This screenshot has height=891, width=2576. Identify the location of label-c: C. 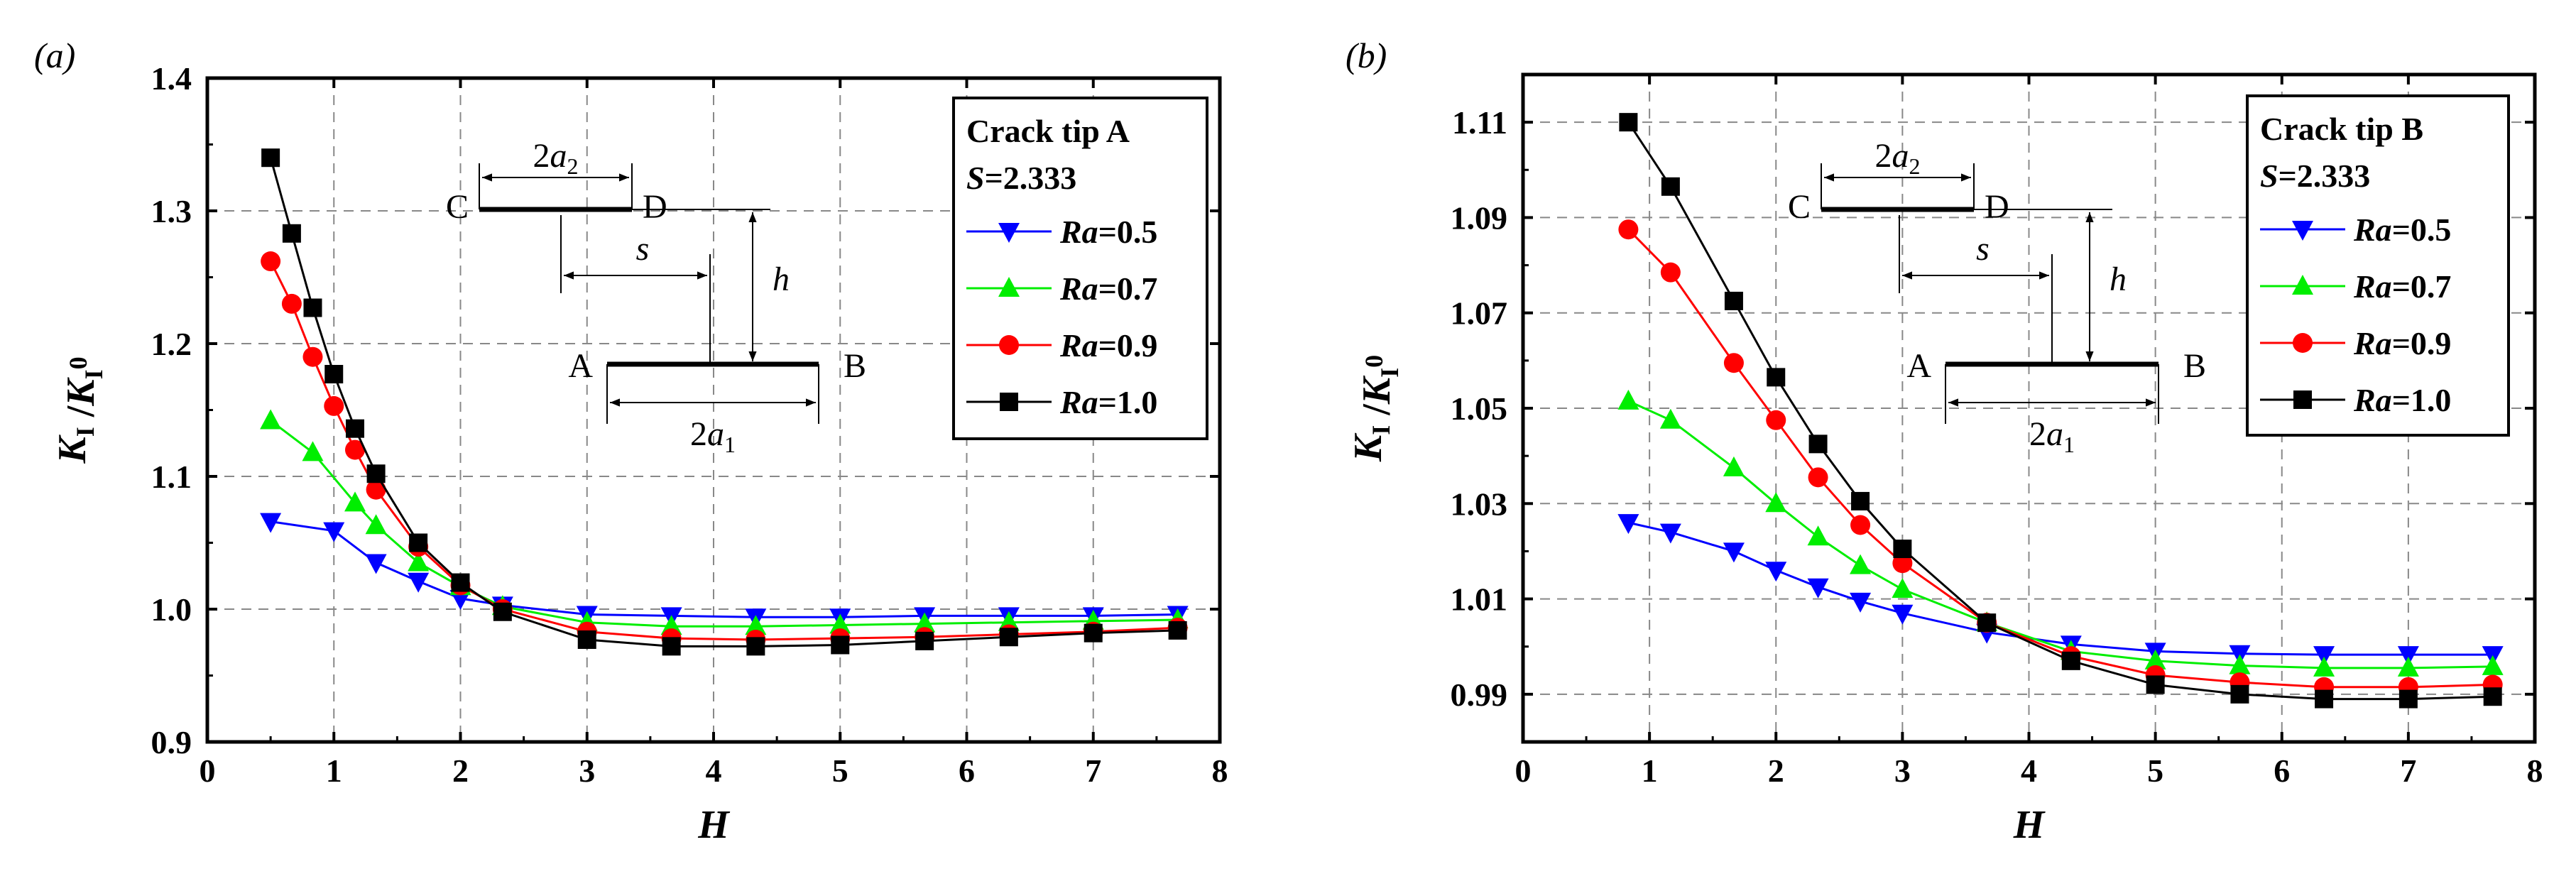
(1799, 207).